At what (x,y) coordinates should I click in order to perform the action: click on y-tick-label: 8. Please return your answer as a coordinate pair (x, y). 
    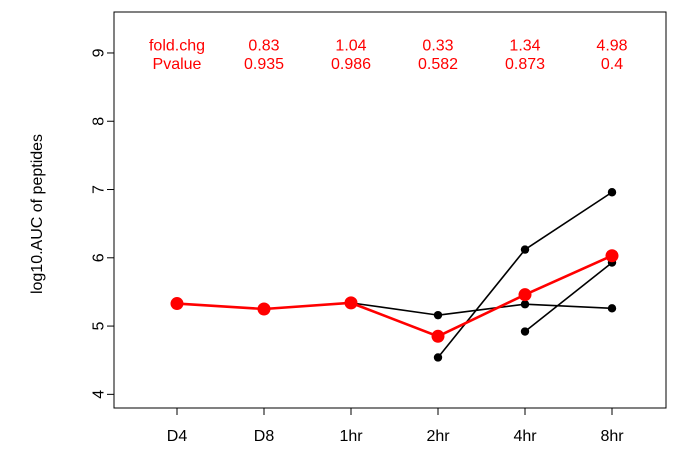
    Looking at the image, I should click on (99, 121).